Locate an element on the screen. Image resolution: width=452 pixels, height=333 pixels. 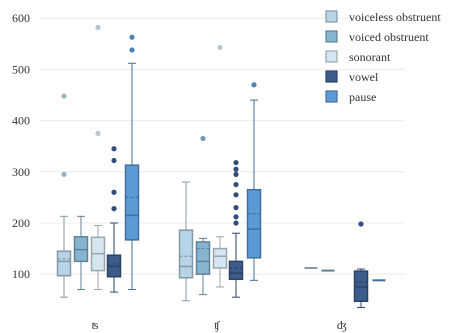
x-tick-label: ʧ is located at coordinates (217, 325).